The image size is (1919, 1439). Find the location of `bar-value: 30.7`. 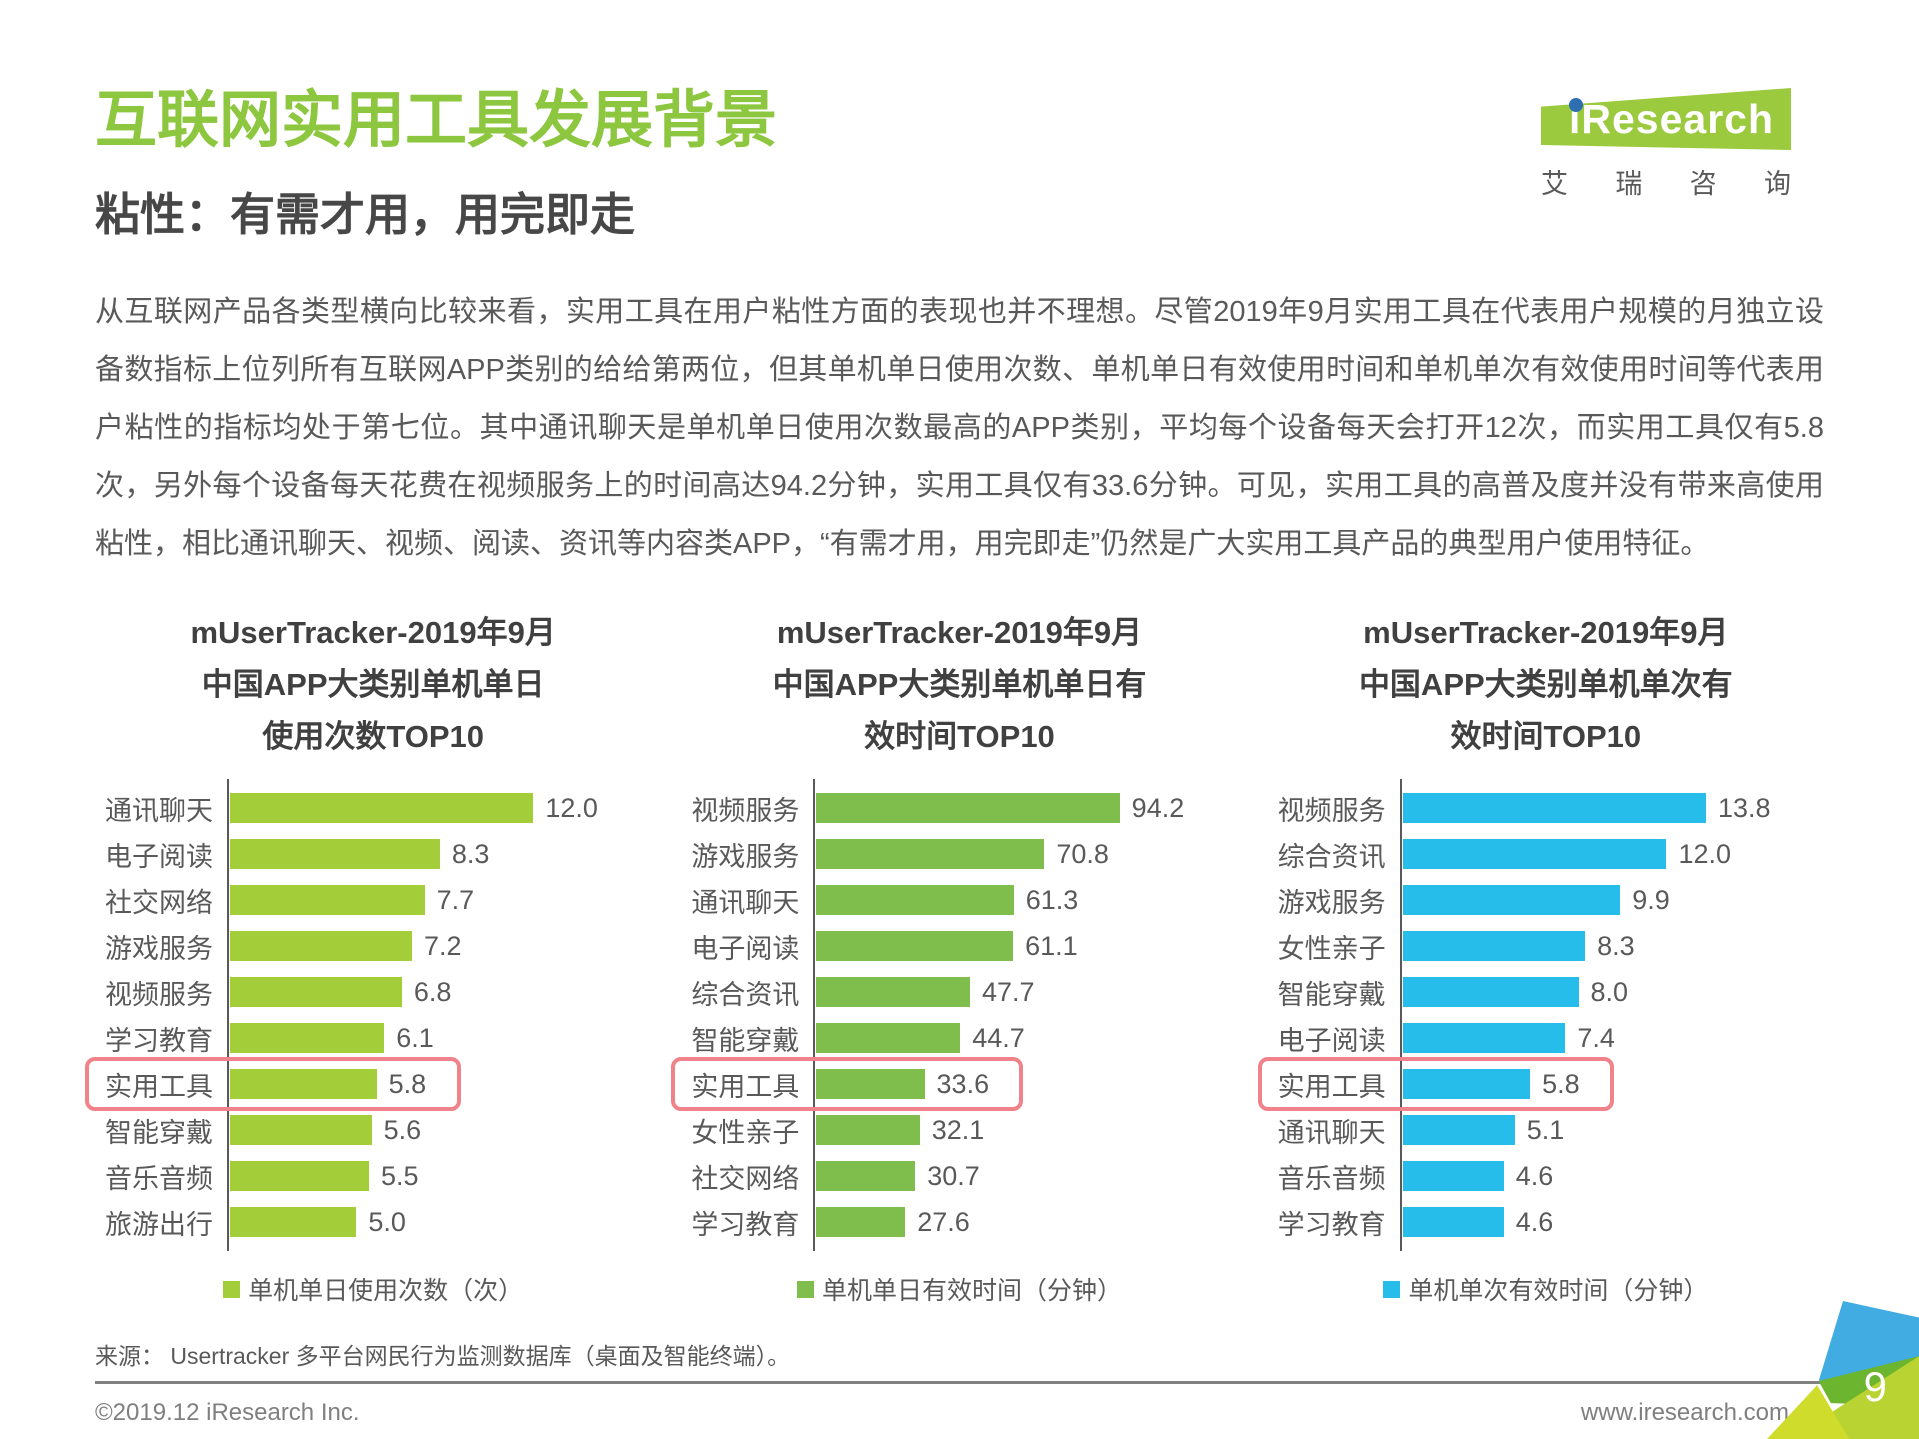

bar-value: 30.7 is located at coordinates (953, 1175).